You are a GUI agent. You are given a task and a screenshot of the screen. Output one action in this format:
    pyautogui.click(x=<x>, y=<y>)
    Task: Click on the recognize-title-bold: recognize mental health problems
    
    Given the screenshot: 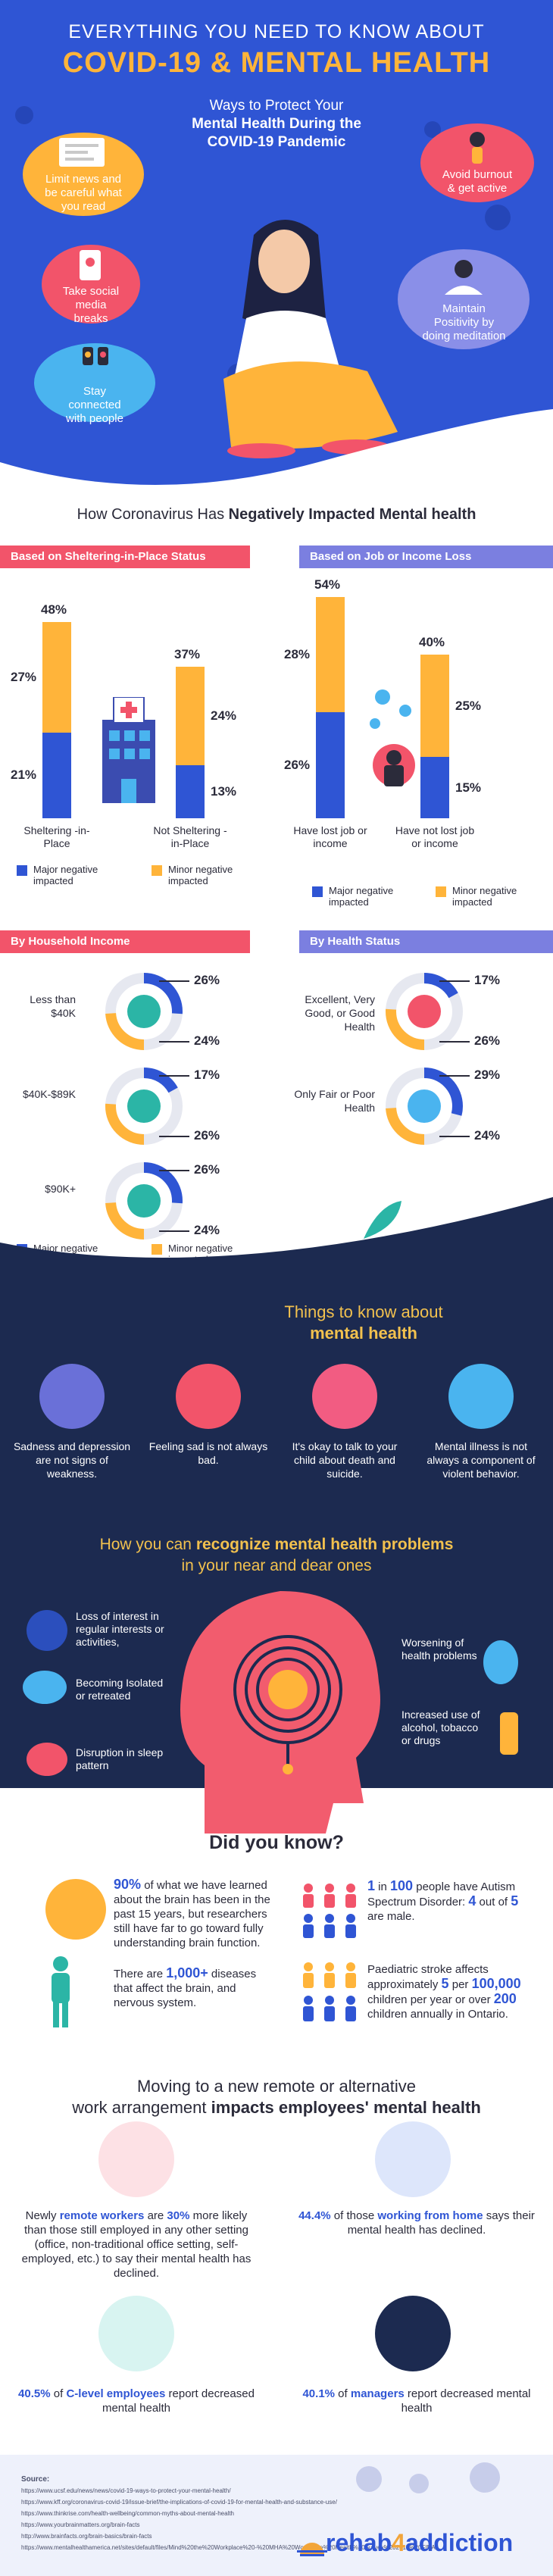 What is the action you would take?
    pyautogui.click(x=325, y=1545)
    